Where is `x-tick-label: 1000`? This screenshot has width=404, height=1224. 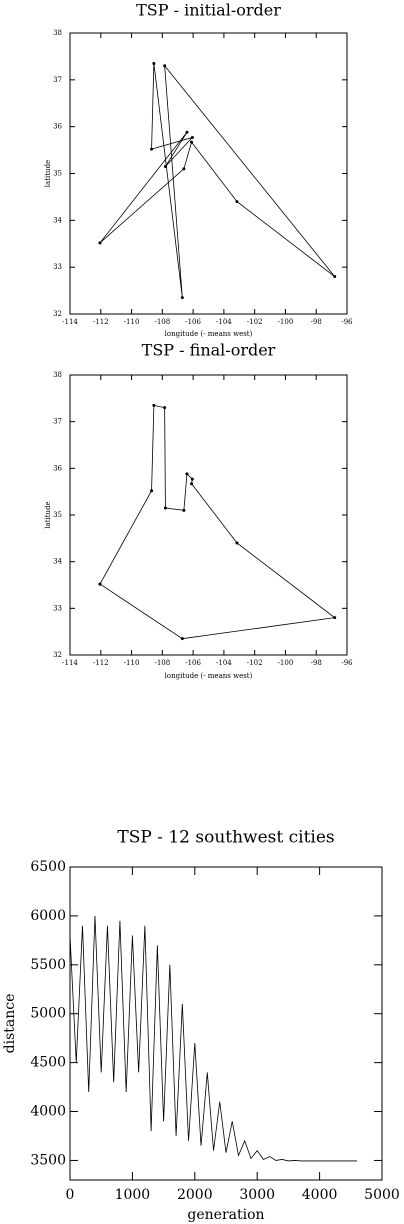 x-tick-label: 1000 is located at coordinates (133, 1195).